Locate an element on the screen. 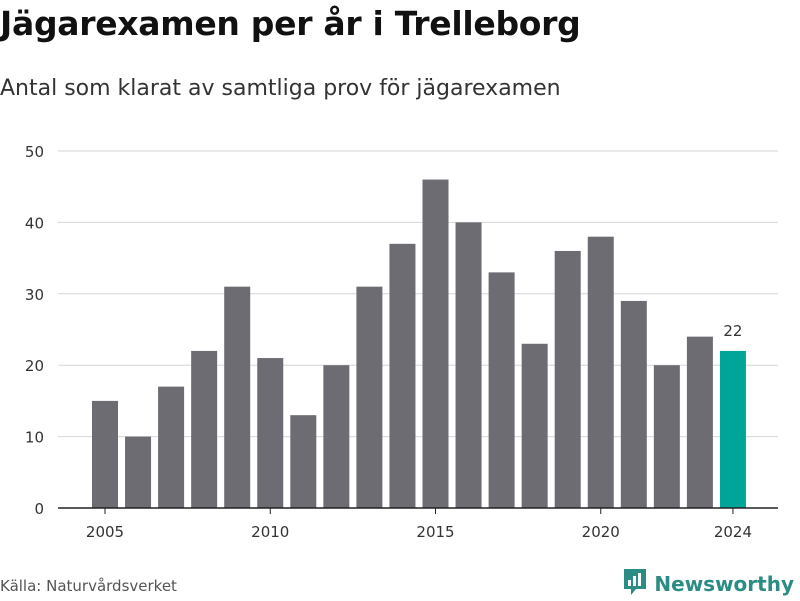 The image size is (800, 601). y-tick-label: 40 is located at coordinates (34, 223).